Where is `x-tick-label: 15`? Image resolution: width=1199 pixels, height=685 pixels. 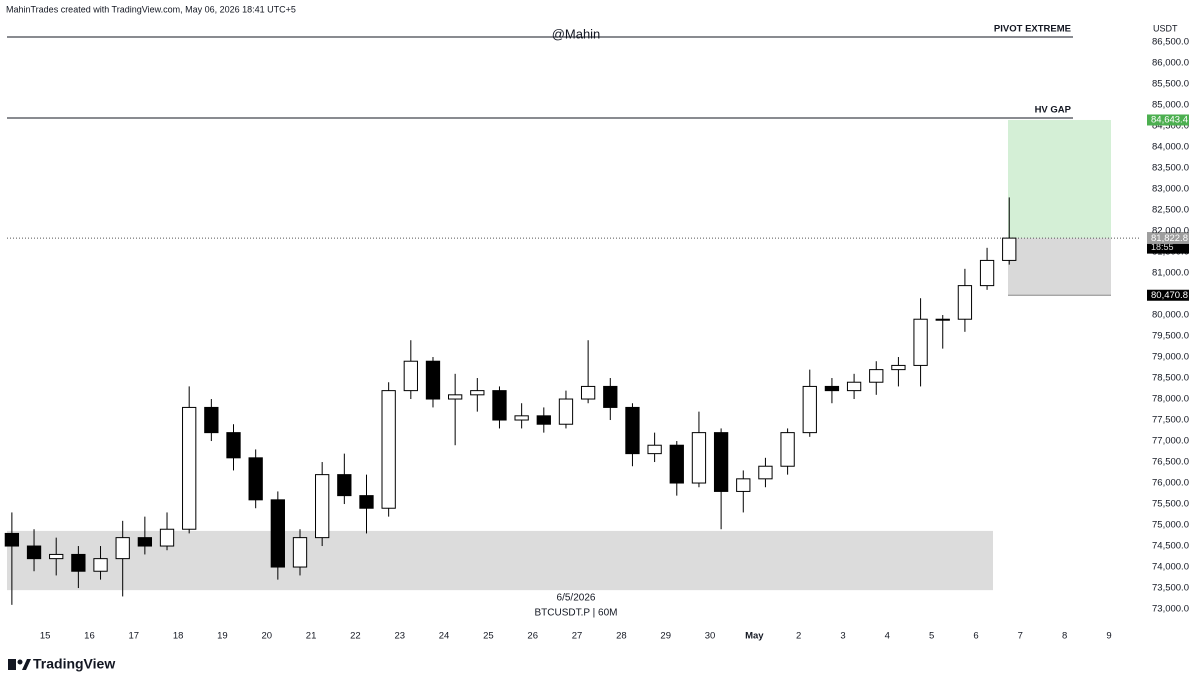 x-tick-label: 15 is located at coordinates (45, 636).